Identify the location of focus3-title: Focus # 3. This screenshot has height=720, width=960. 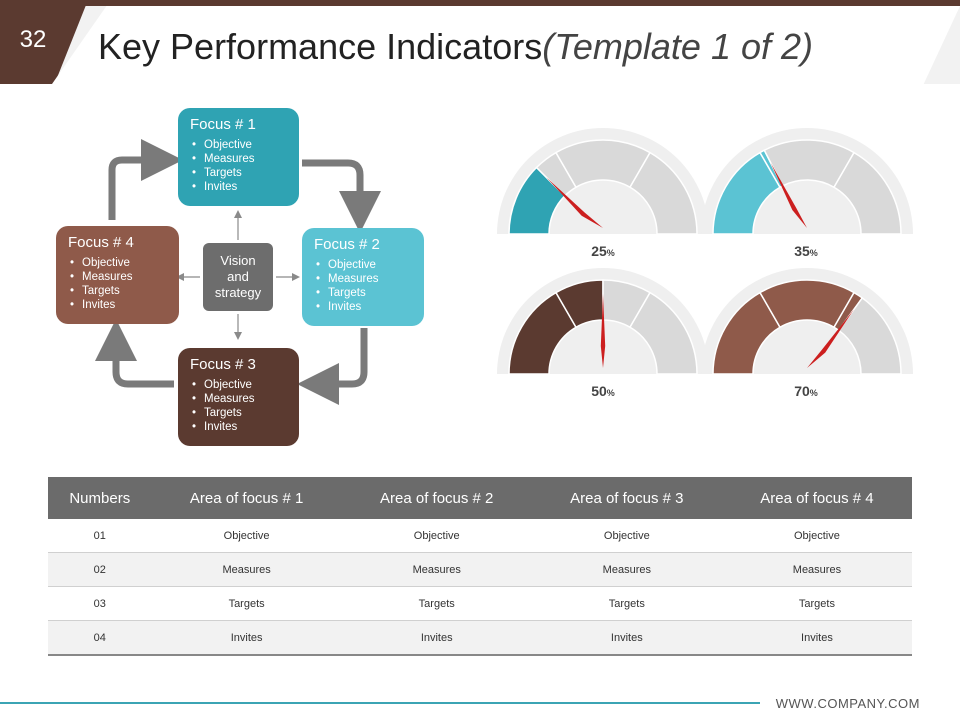
(223, 364).